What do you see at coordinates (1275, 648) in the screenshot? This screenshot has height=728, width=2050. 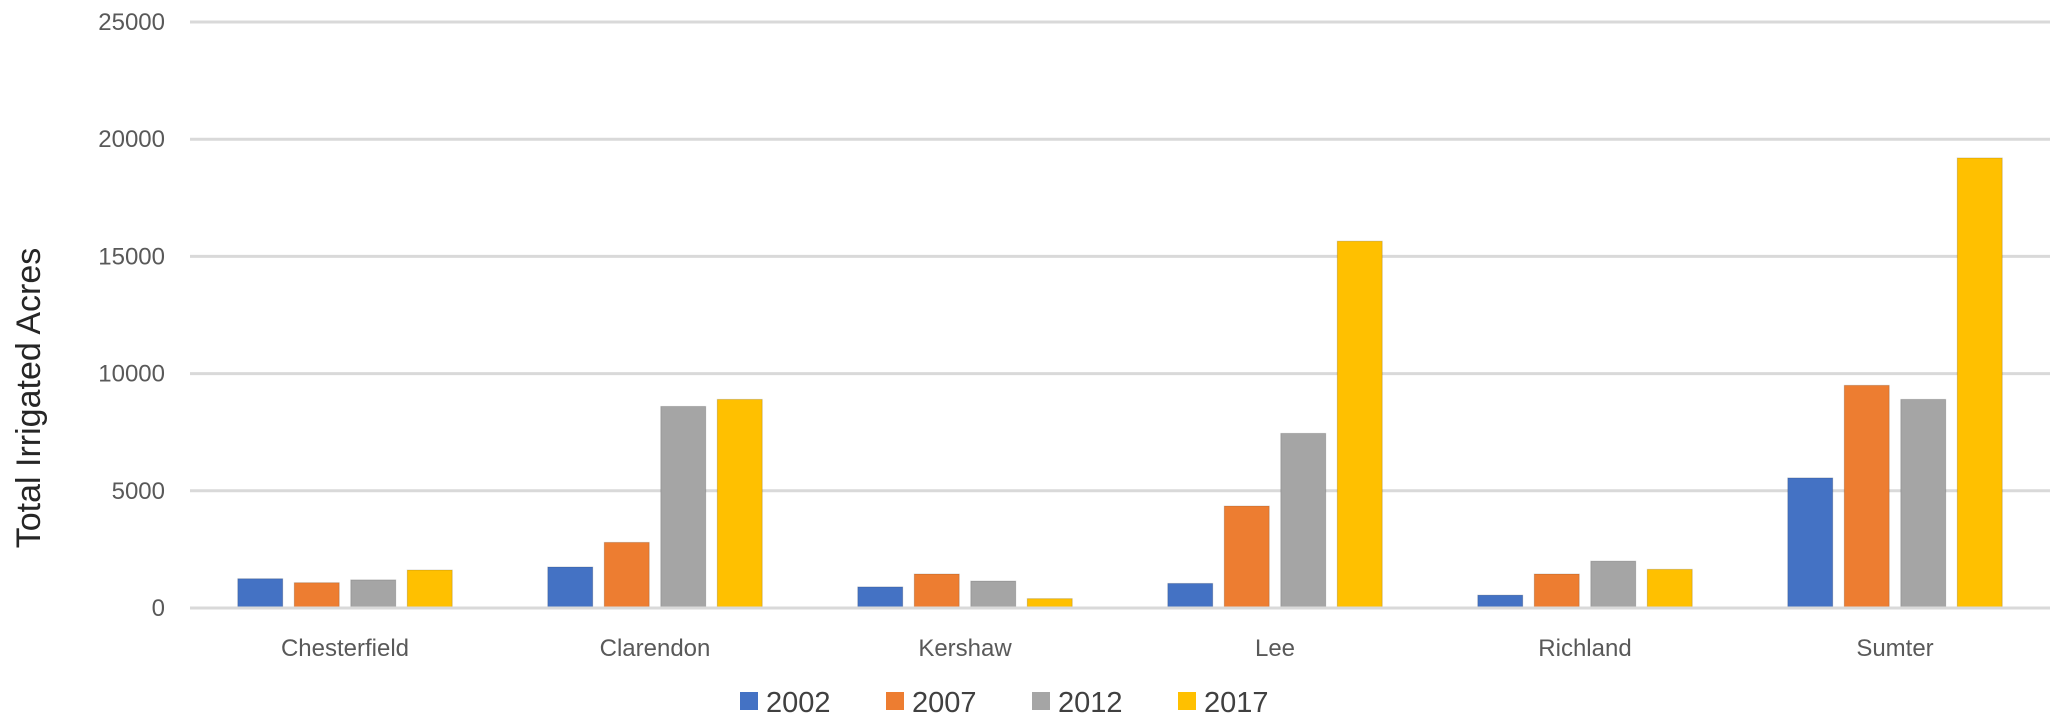 I see `x-category-label: Lee` at bounding box center [1275, 648].